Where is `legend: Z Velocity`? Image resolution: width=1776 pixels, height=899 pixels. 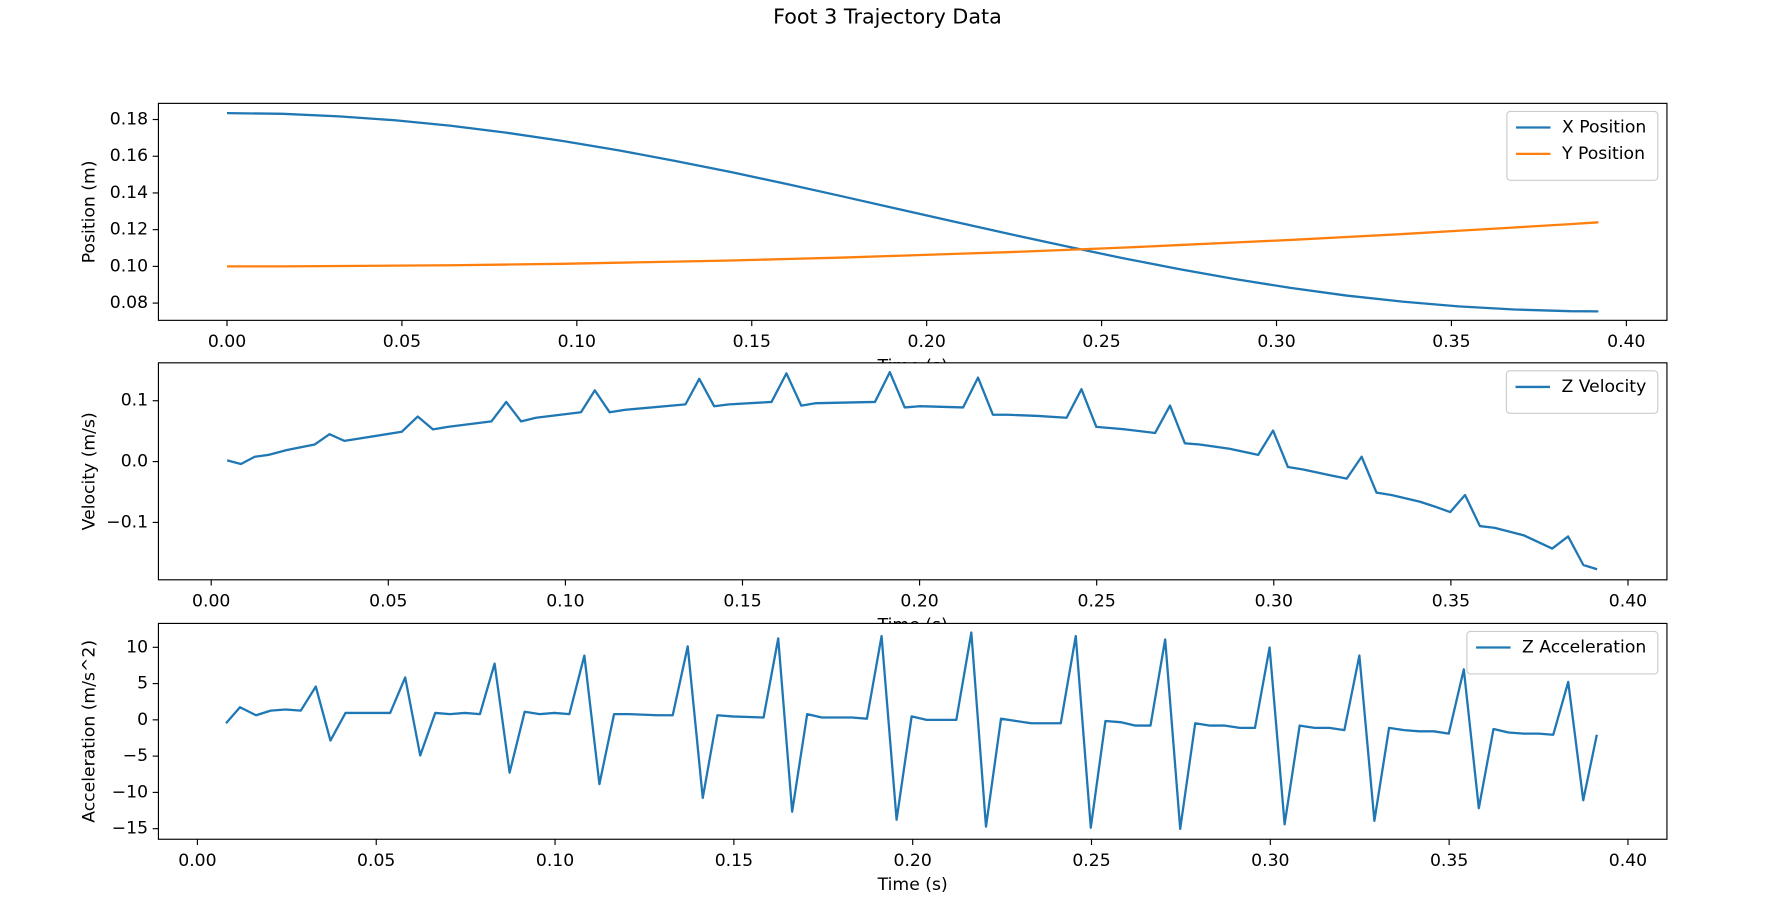
legend: Z Velocity is located at coordinates (1582, 392).